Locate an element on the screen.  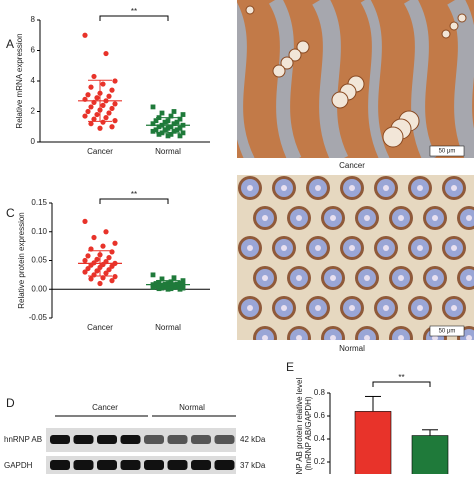
y-tick-label: 0.00 is located at coordinates (39, 288).